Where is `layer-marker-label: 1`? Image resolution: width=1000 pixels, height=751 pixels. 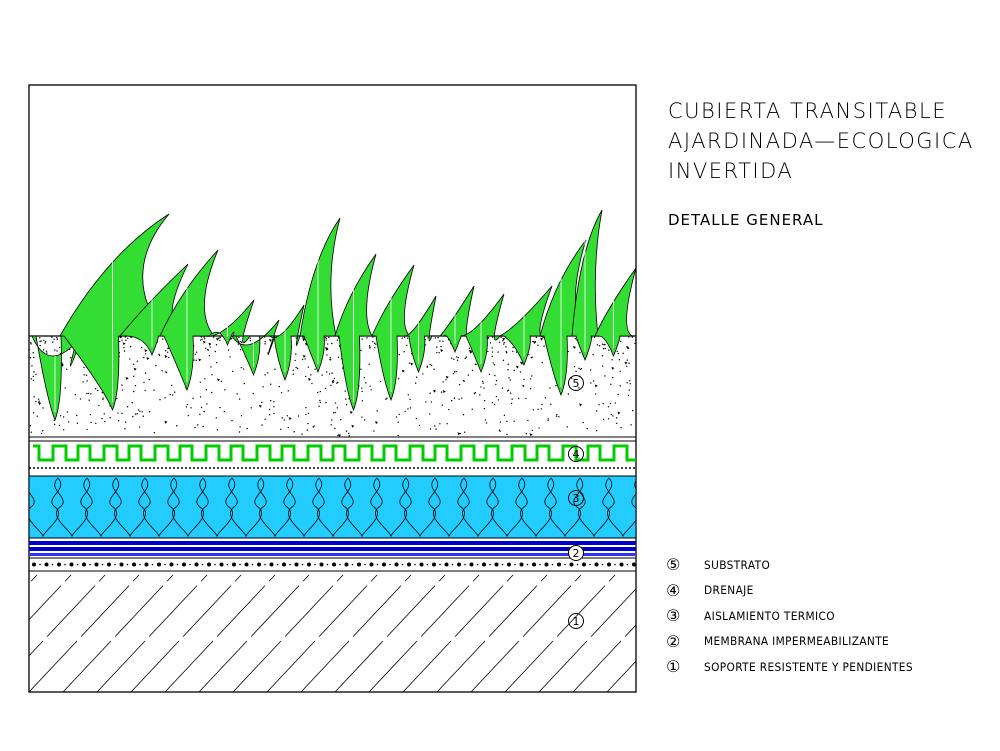 layer-marker-label: 1 is located at coordinates (576, 621).